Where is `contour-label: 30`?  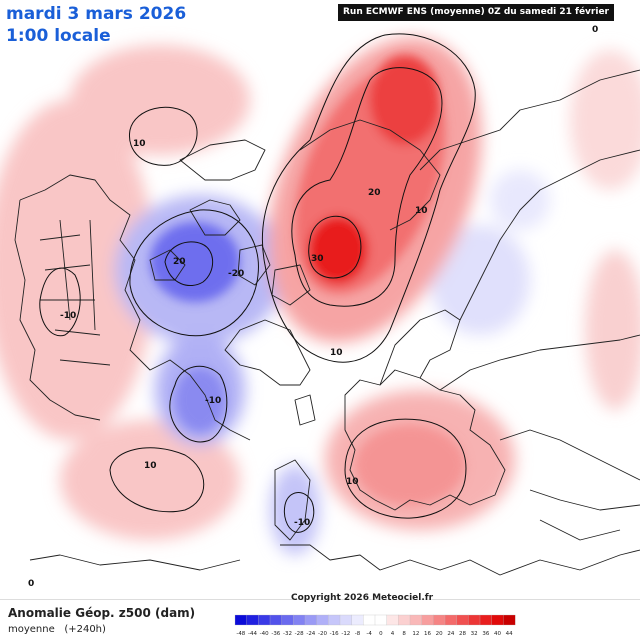
contour-label: 30 is located at coordinates (317, 259).